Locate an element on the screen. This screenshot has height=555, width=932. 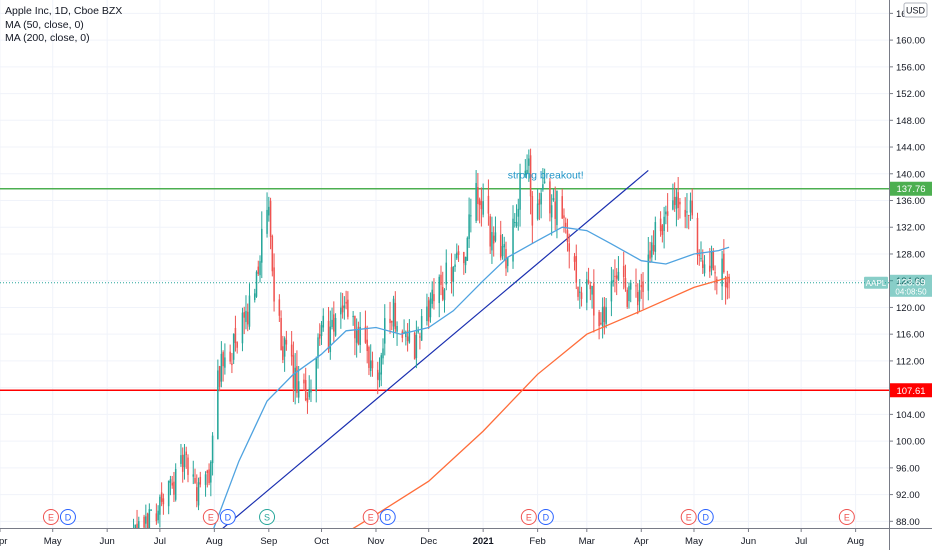
legend-ma-fast: MA (50, close, 0) is located at coordinates (44, 24).